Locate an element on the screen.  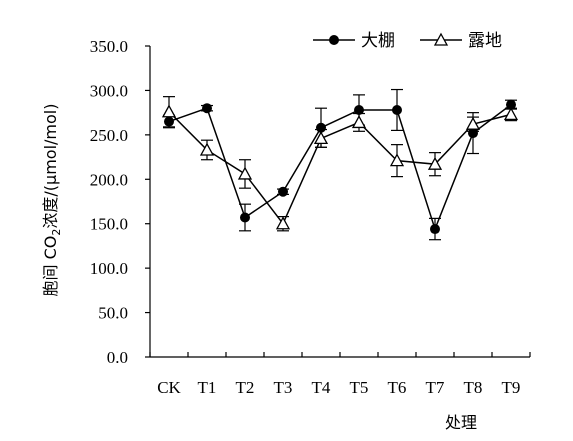
y-tick-label: 300.0 is located at coordinates (109, 90).